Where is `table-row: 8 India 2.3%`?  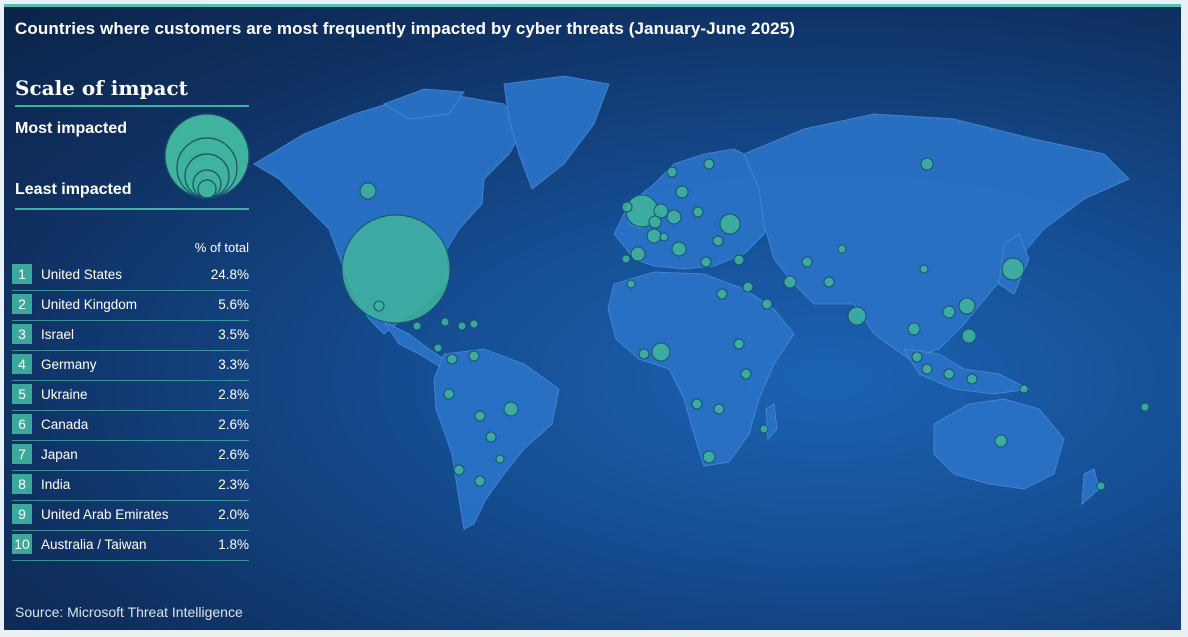
table-row: 8 India 2.3% is located at coordinates (130, 486).